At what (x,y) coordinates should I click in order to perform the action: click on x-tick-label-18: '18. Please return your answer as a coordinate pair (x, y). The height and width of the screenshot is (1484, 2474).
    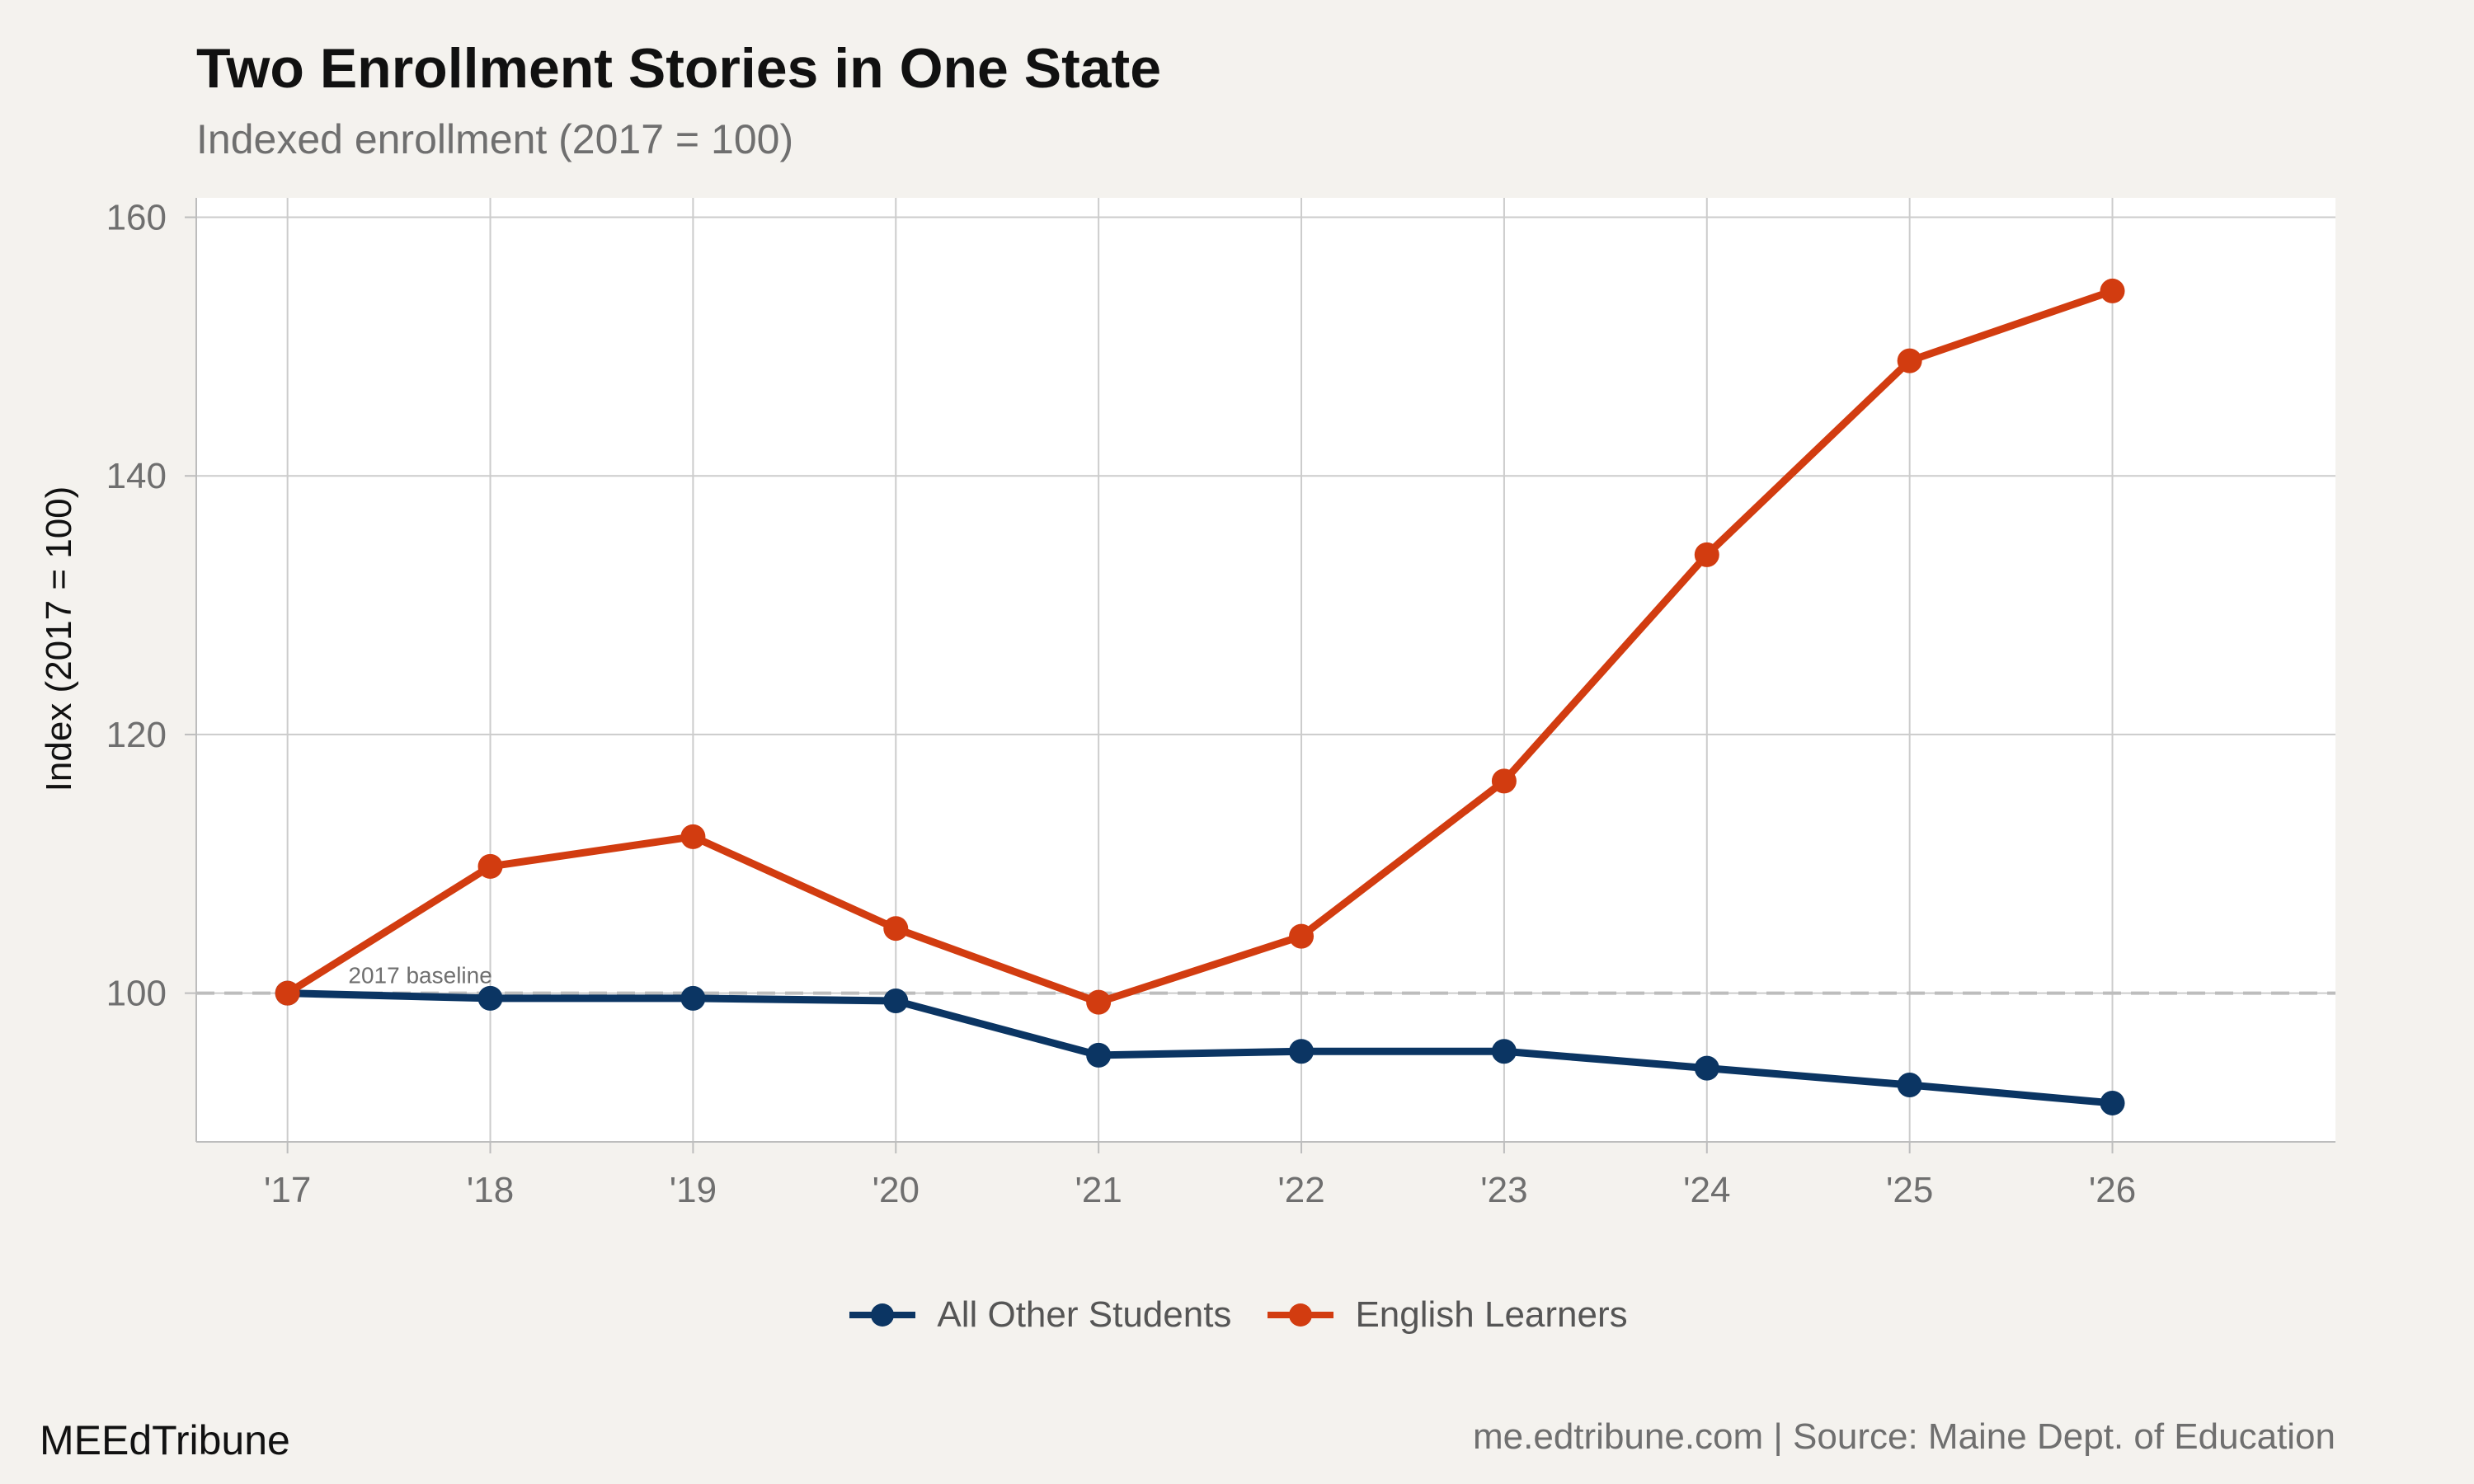
    Looking at the image, I should click on (490, 1190).